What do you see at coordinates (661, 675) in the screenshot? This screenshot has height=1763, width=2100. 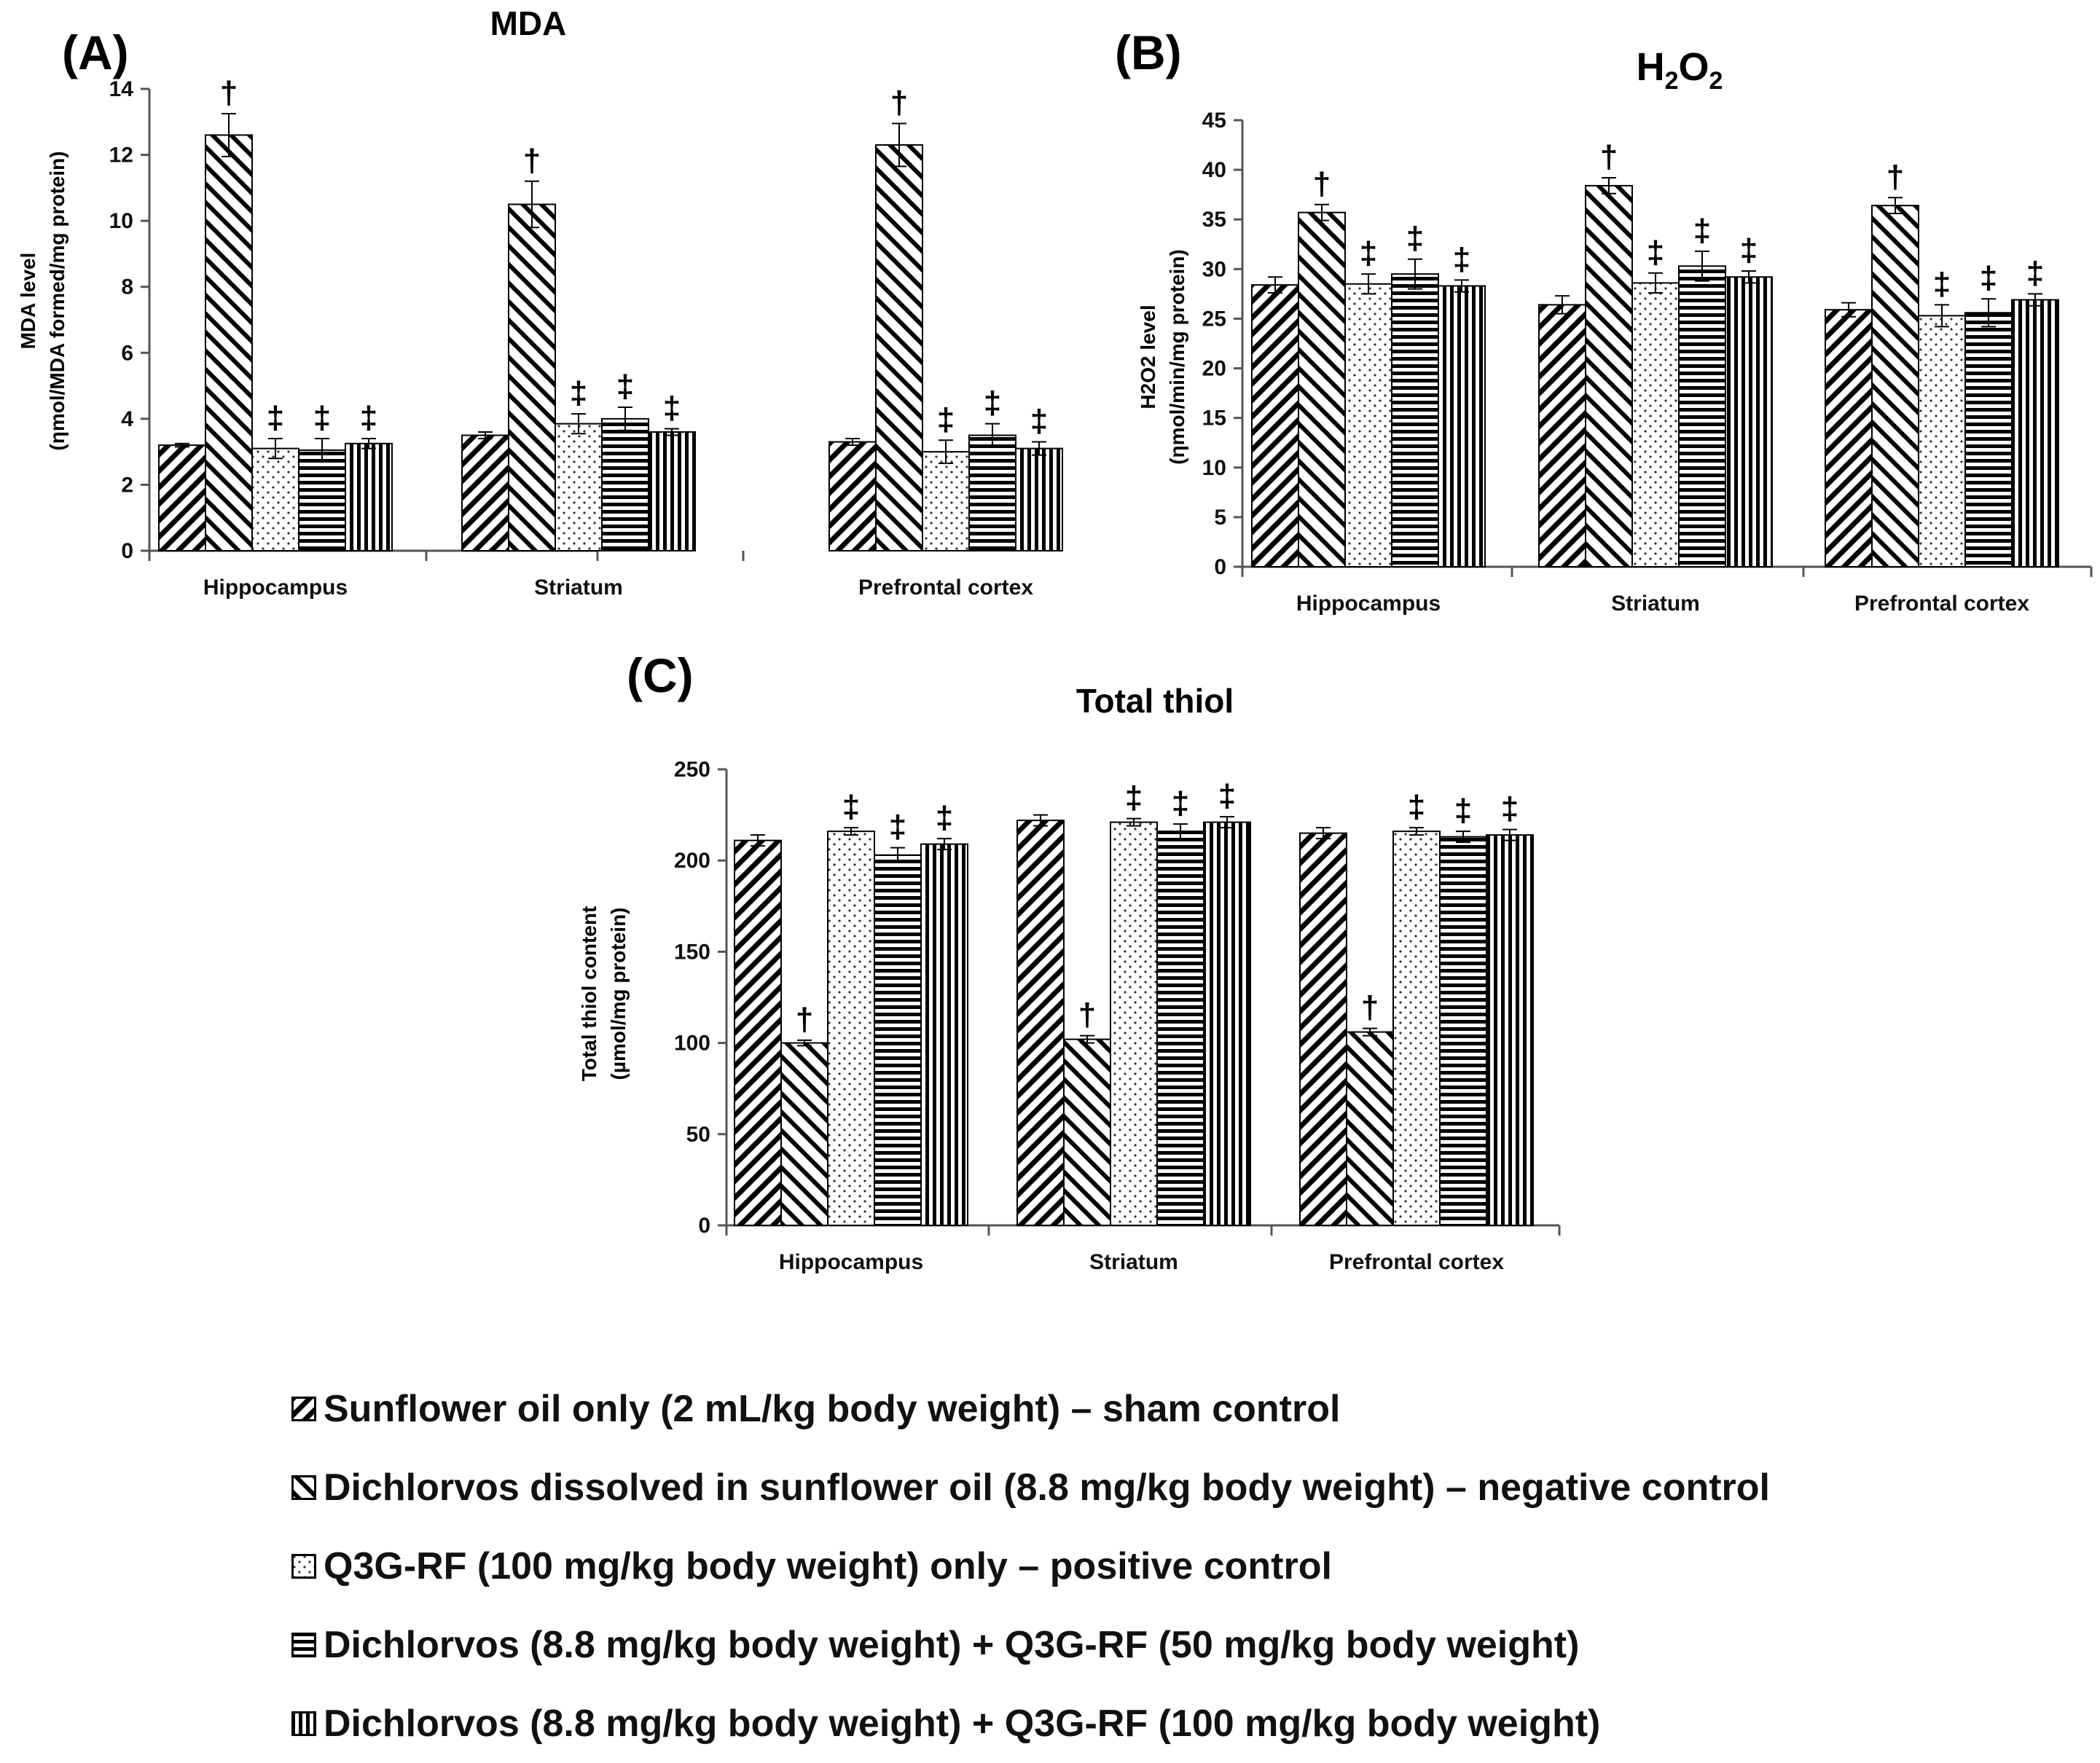 I see `panel-c-label: (C)` at bounding box center [661, 675].